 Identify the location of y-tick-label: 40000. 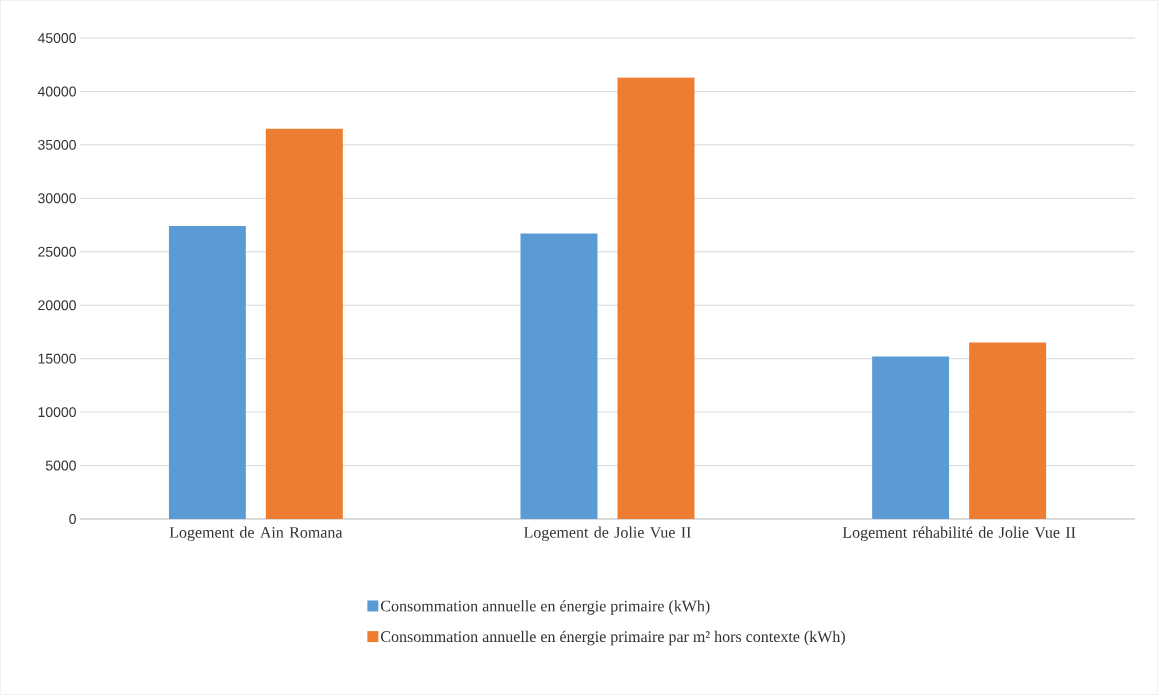
(56, 91).